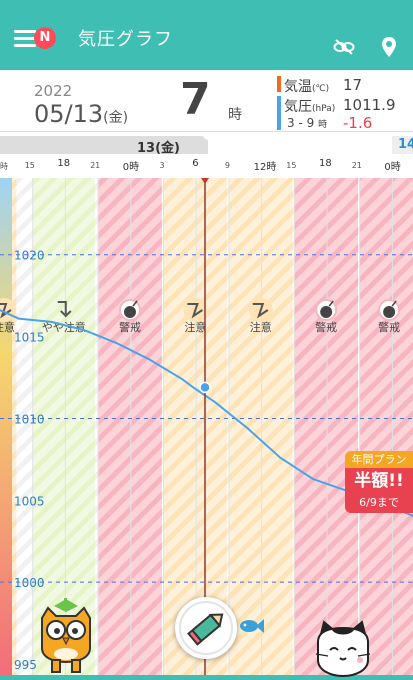 Image resolution: width=413 pixels, height=680 pixels. Describe the element at coordinates (158, 148) in the screenshot. I see `day-label: 13(金)` at that location.